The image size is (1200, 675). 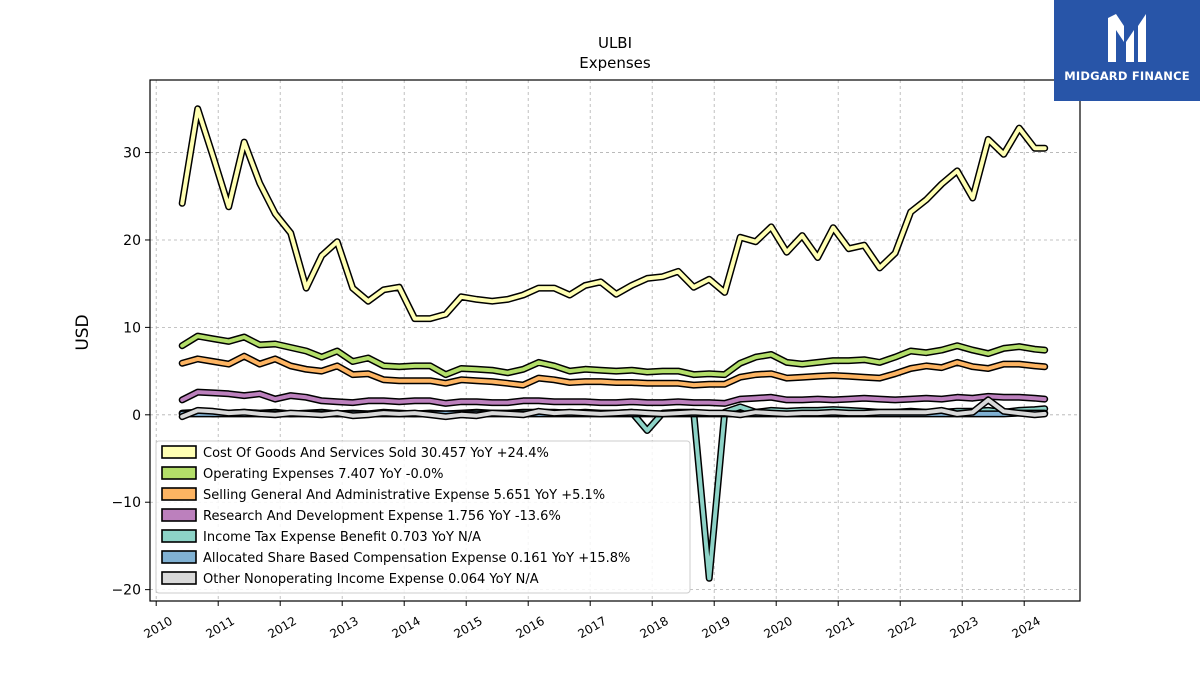 What do you see at coordinates (467, 627) in the screenshot?
I see `x-tick-label: 2015` at bounding box center [467, 627].